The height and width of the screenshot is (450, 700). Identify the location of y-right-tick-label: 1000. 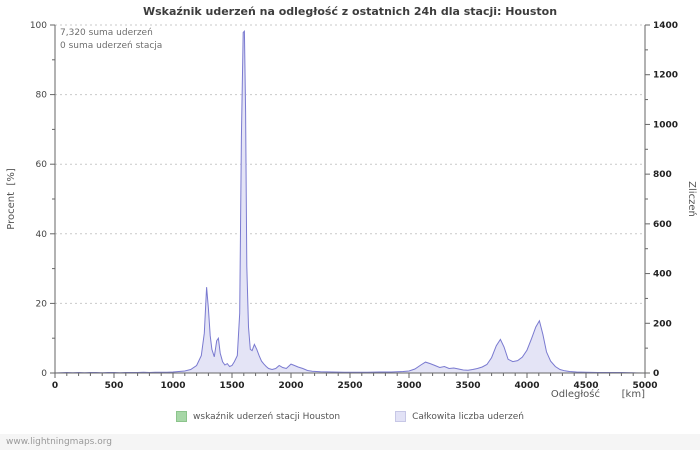
(665, 125).